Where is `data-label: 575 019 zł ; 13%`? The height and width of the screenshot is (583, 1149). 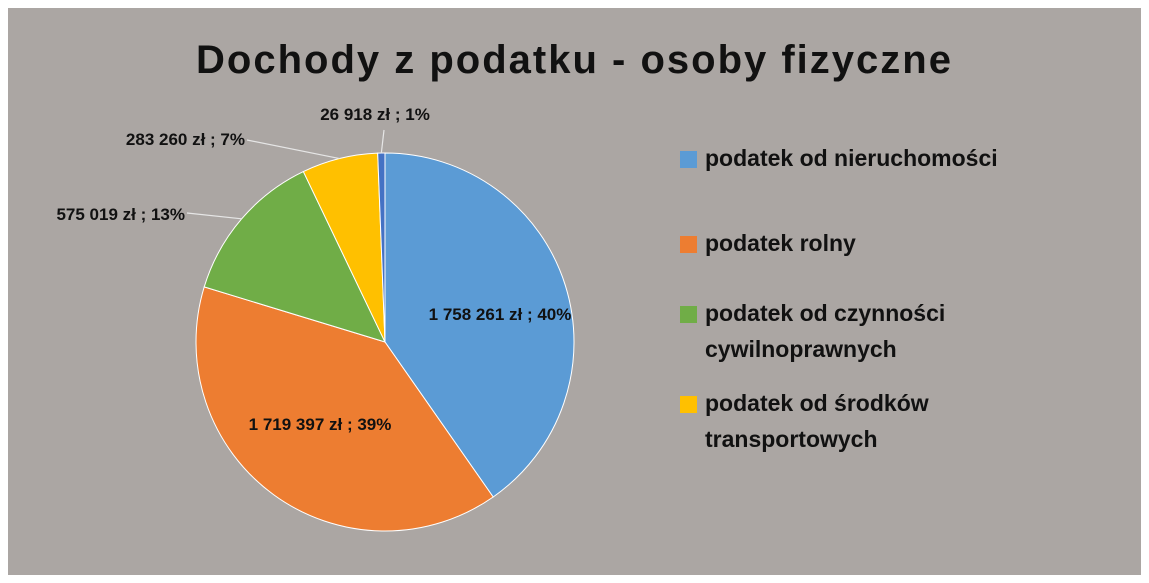
data-label: 575 019 zł ; 13% is located at coordinates (120, 214).